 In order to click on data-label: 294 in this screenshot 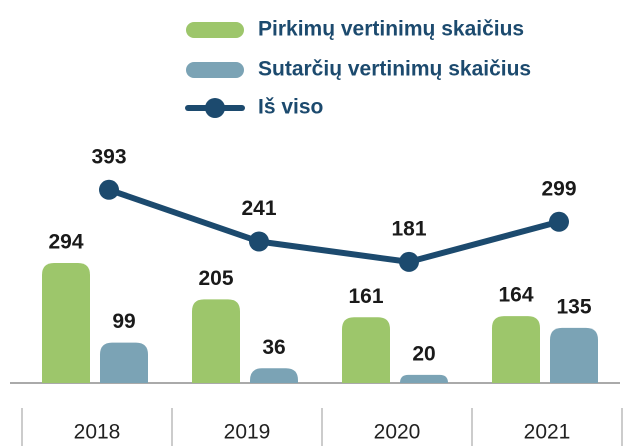, I will do `click(65, 242)`.